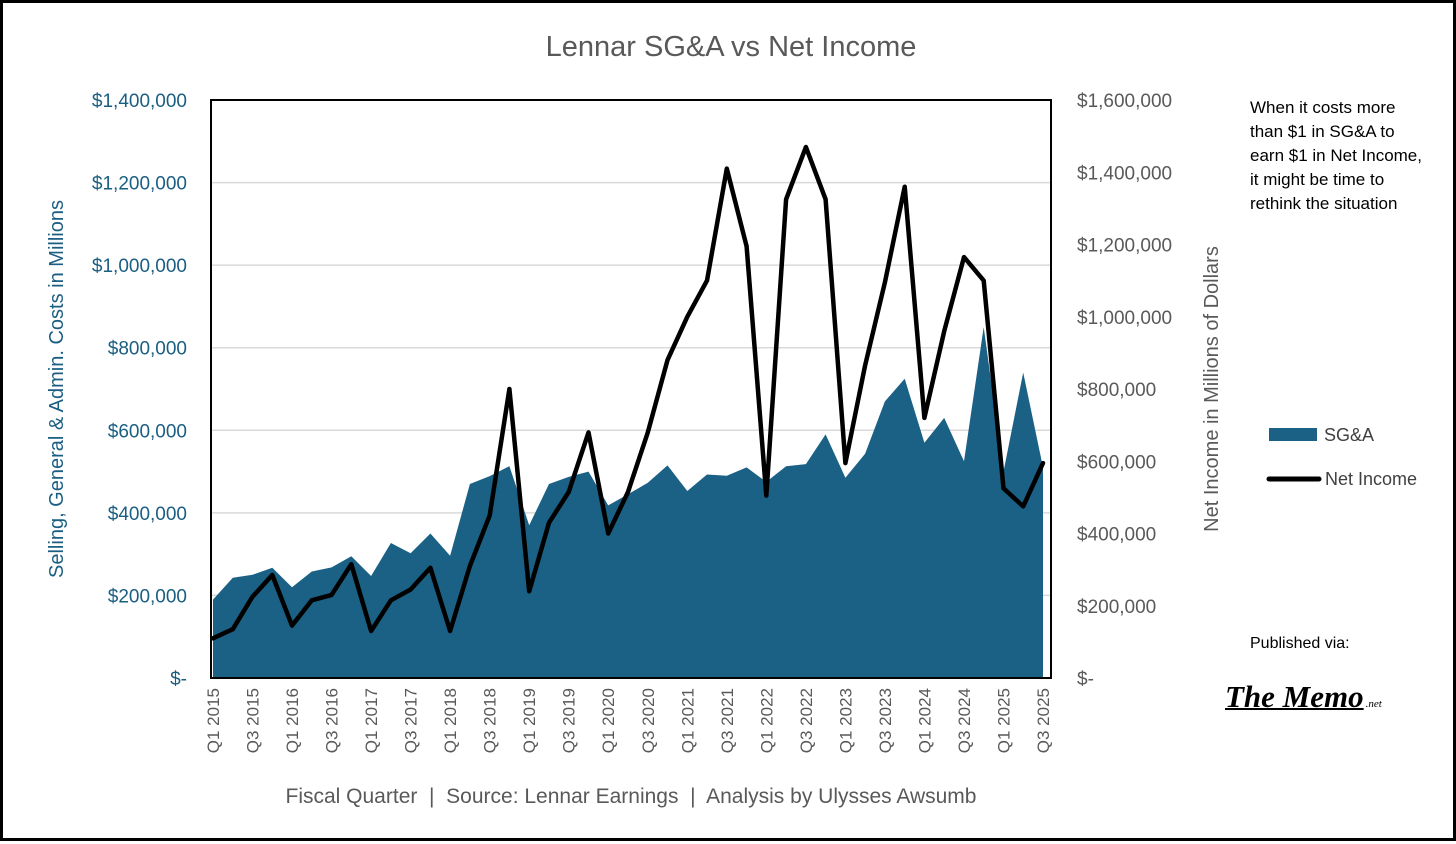 The image size is (1456, 844). Describe the element at coordinates (139, 266) in the screenshot. I see `left-tick-label: $1,000,000` at that location.